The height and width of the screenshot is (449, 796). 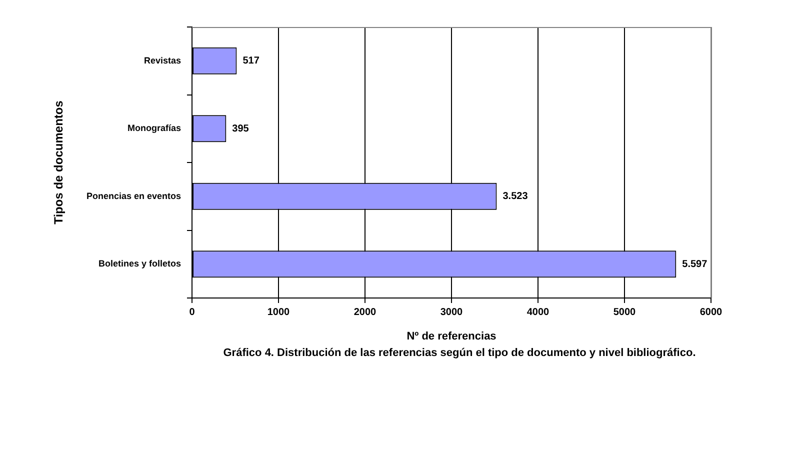 I want to click on x-tick-label: 0, so click(x=192, y=312).